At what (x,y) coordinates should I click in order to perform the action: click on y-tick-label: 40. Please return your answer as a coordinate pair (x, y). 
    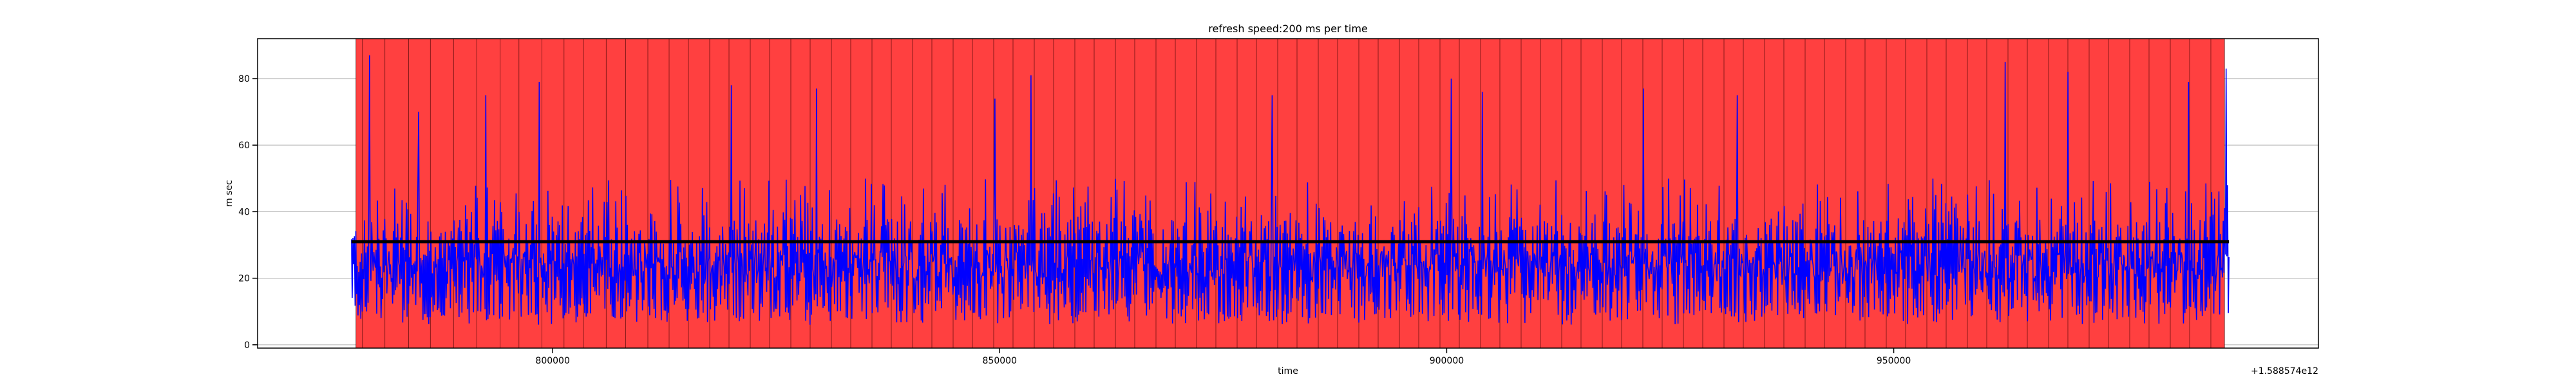
    Looking at the image, I should click on (244, 212).